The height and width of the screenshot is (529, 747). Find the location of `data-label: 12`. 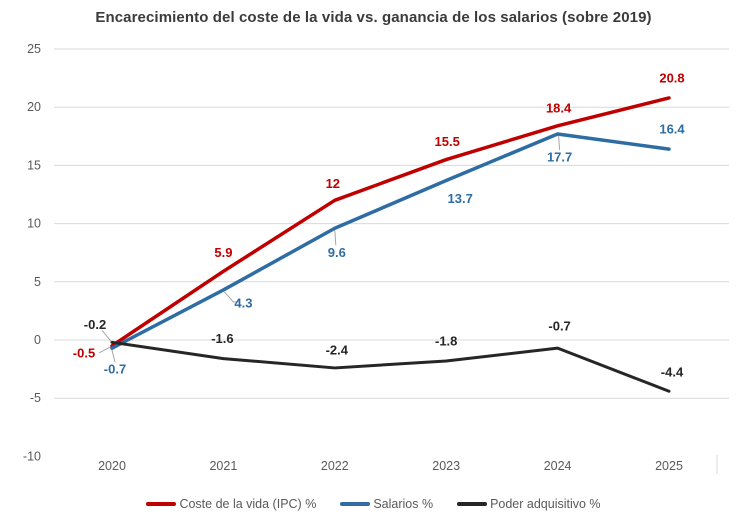

data-label: 12 is located at coordinates (333, 183).